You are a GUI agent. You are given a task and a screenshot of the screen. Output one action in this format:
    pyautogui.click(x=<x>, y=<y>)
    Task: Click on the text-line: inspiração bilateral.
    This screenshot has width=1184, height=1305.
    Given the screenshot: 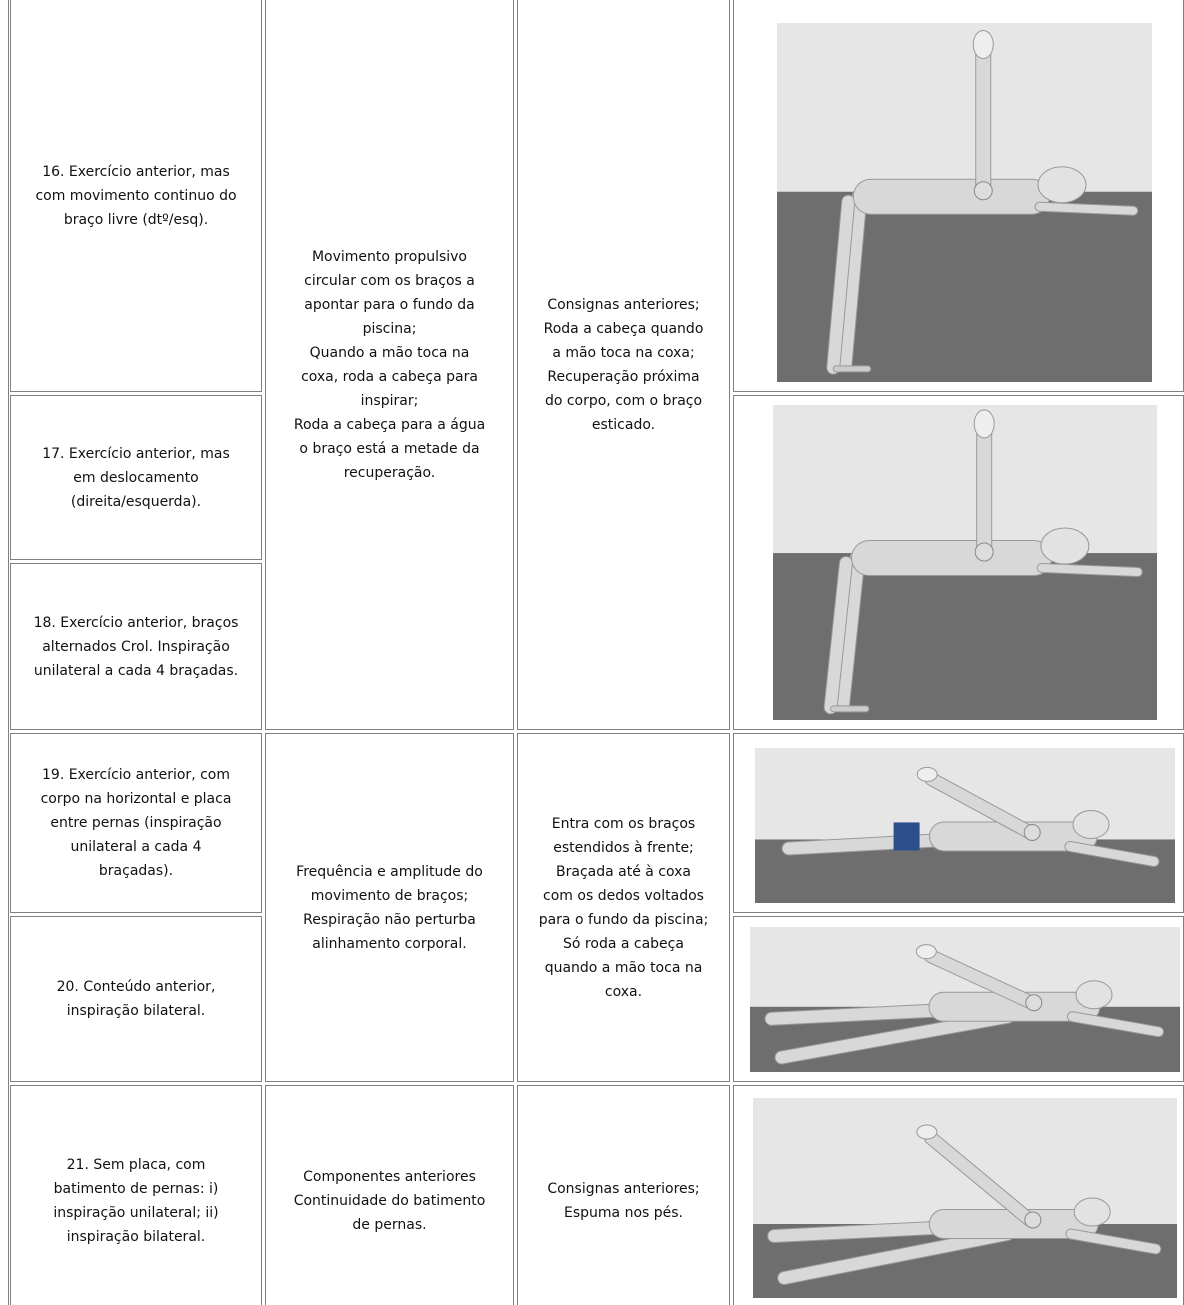 What is the action you would take?
    pyautogui.click(x=136, y=1011)
    